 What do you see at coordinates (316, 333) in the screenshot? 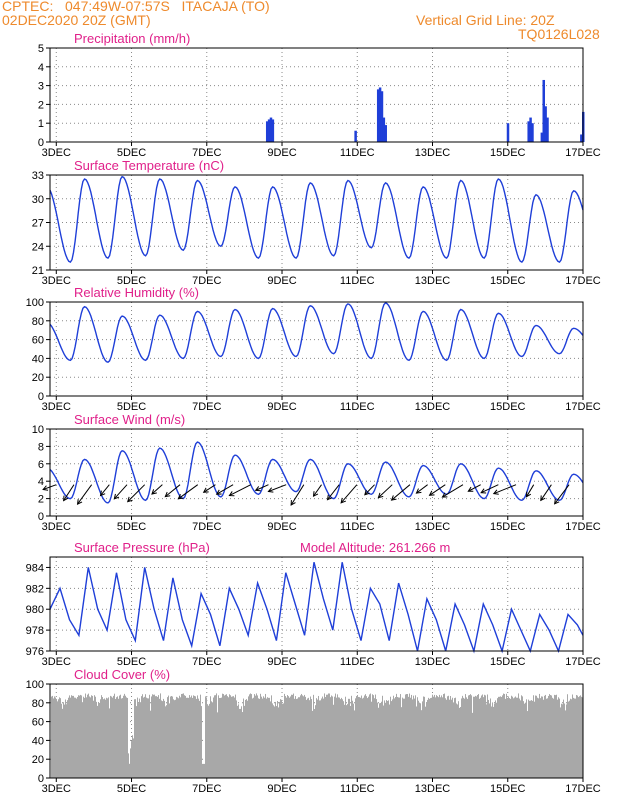
I see `rh-series-line` at bounding box center [316, 333].